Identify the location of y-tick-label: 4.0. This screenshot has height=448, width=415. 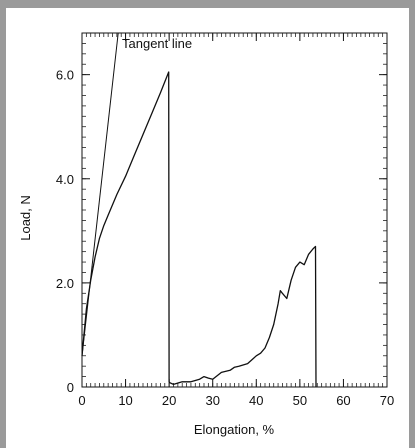
(65, 179).